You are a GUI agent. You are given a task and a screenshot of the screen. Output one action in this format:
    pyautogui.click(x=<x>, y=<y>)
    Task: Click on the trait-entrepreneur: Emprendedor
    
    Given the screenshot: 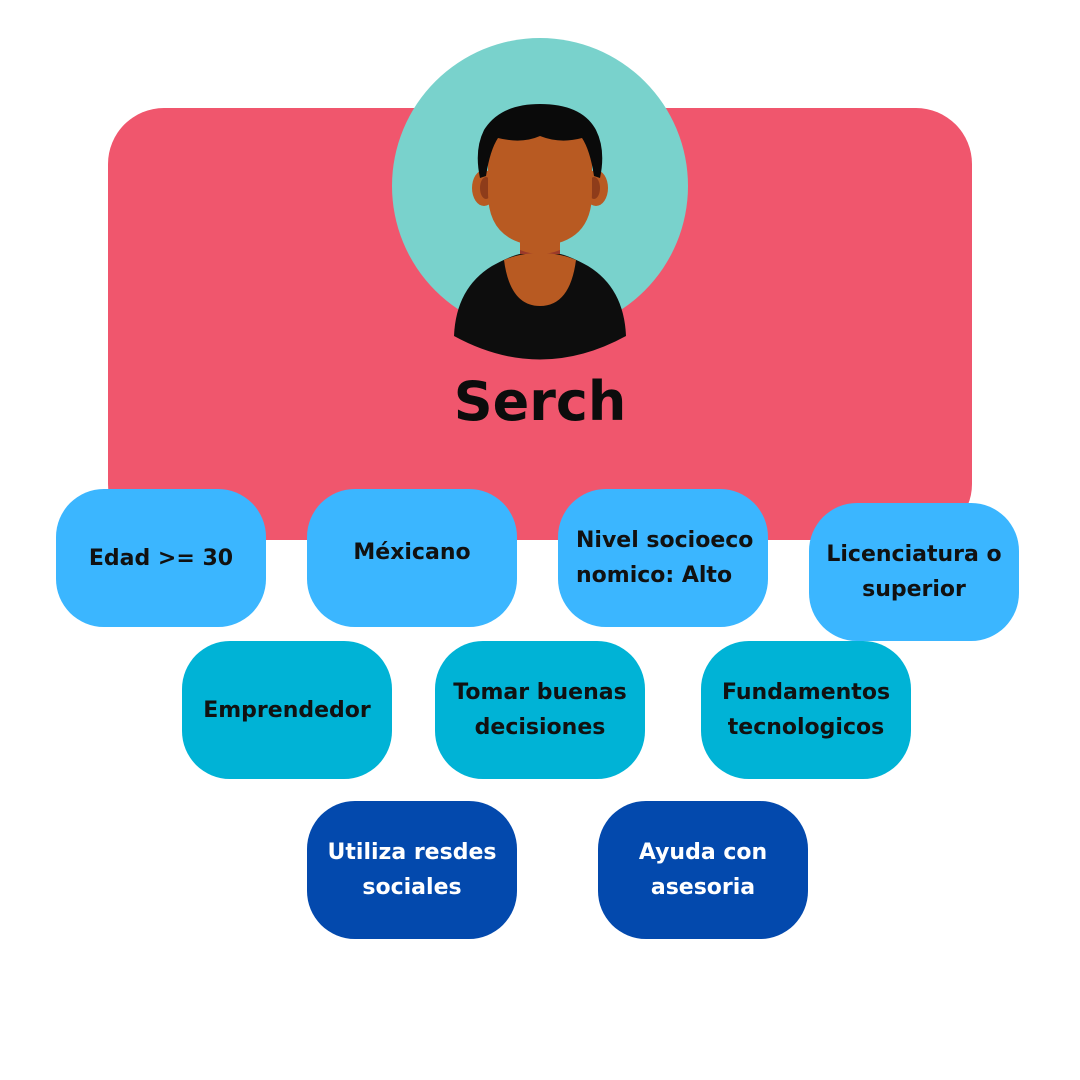 What is the action you would take?
    pyautogui.click(x=287, y=710)
    